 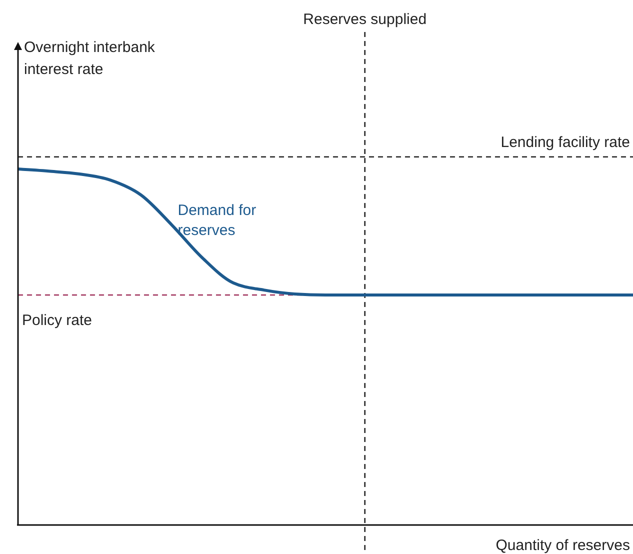 I want to click on text: Overnight interbank interest rate, so click(x=90, y=58).